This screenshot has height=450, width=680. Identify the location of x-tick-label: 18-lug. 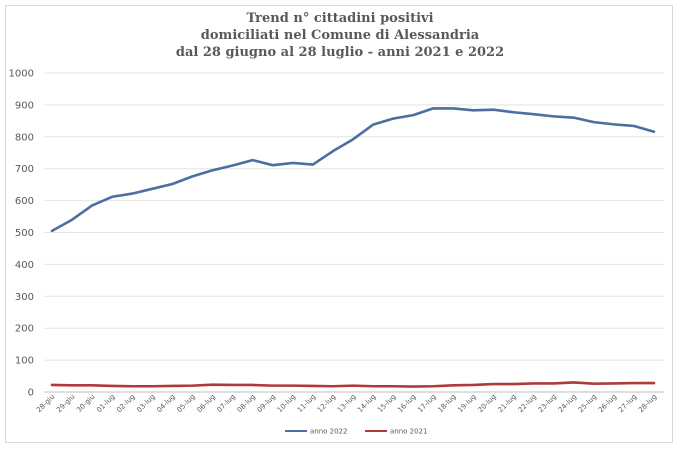
(446, 403).